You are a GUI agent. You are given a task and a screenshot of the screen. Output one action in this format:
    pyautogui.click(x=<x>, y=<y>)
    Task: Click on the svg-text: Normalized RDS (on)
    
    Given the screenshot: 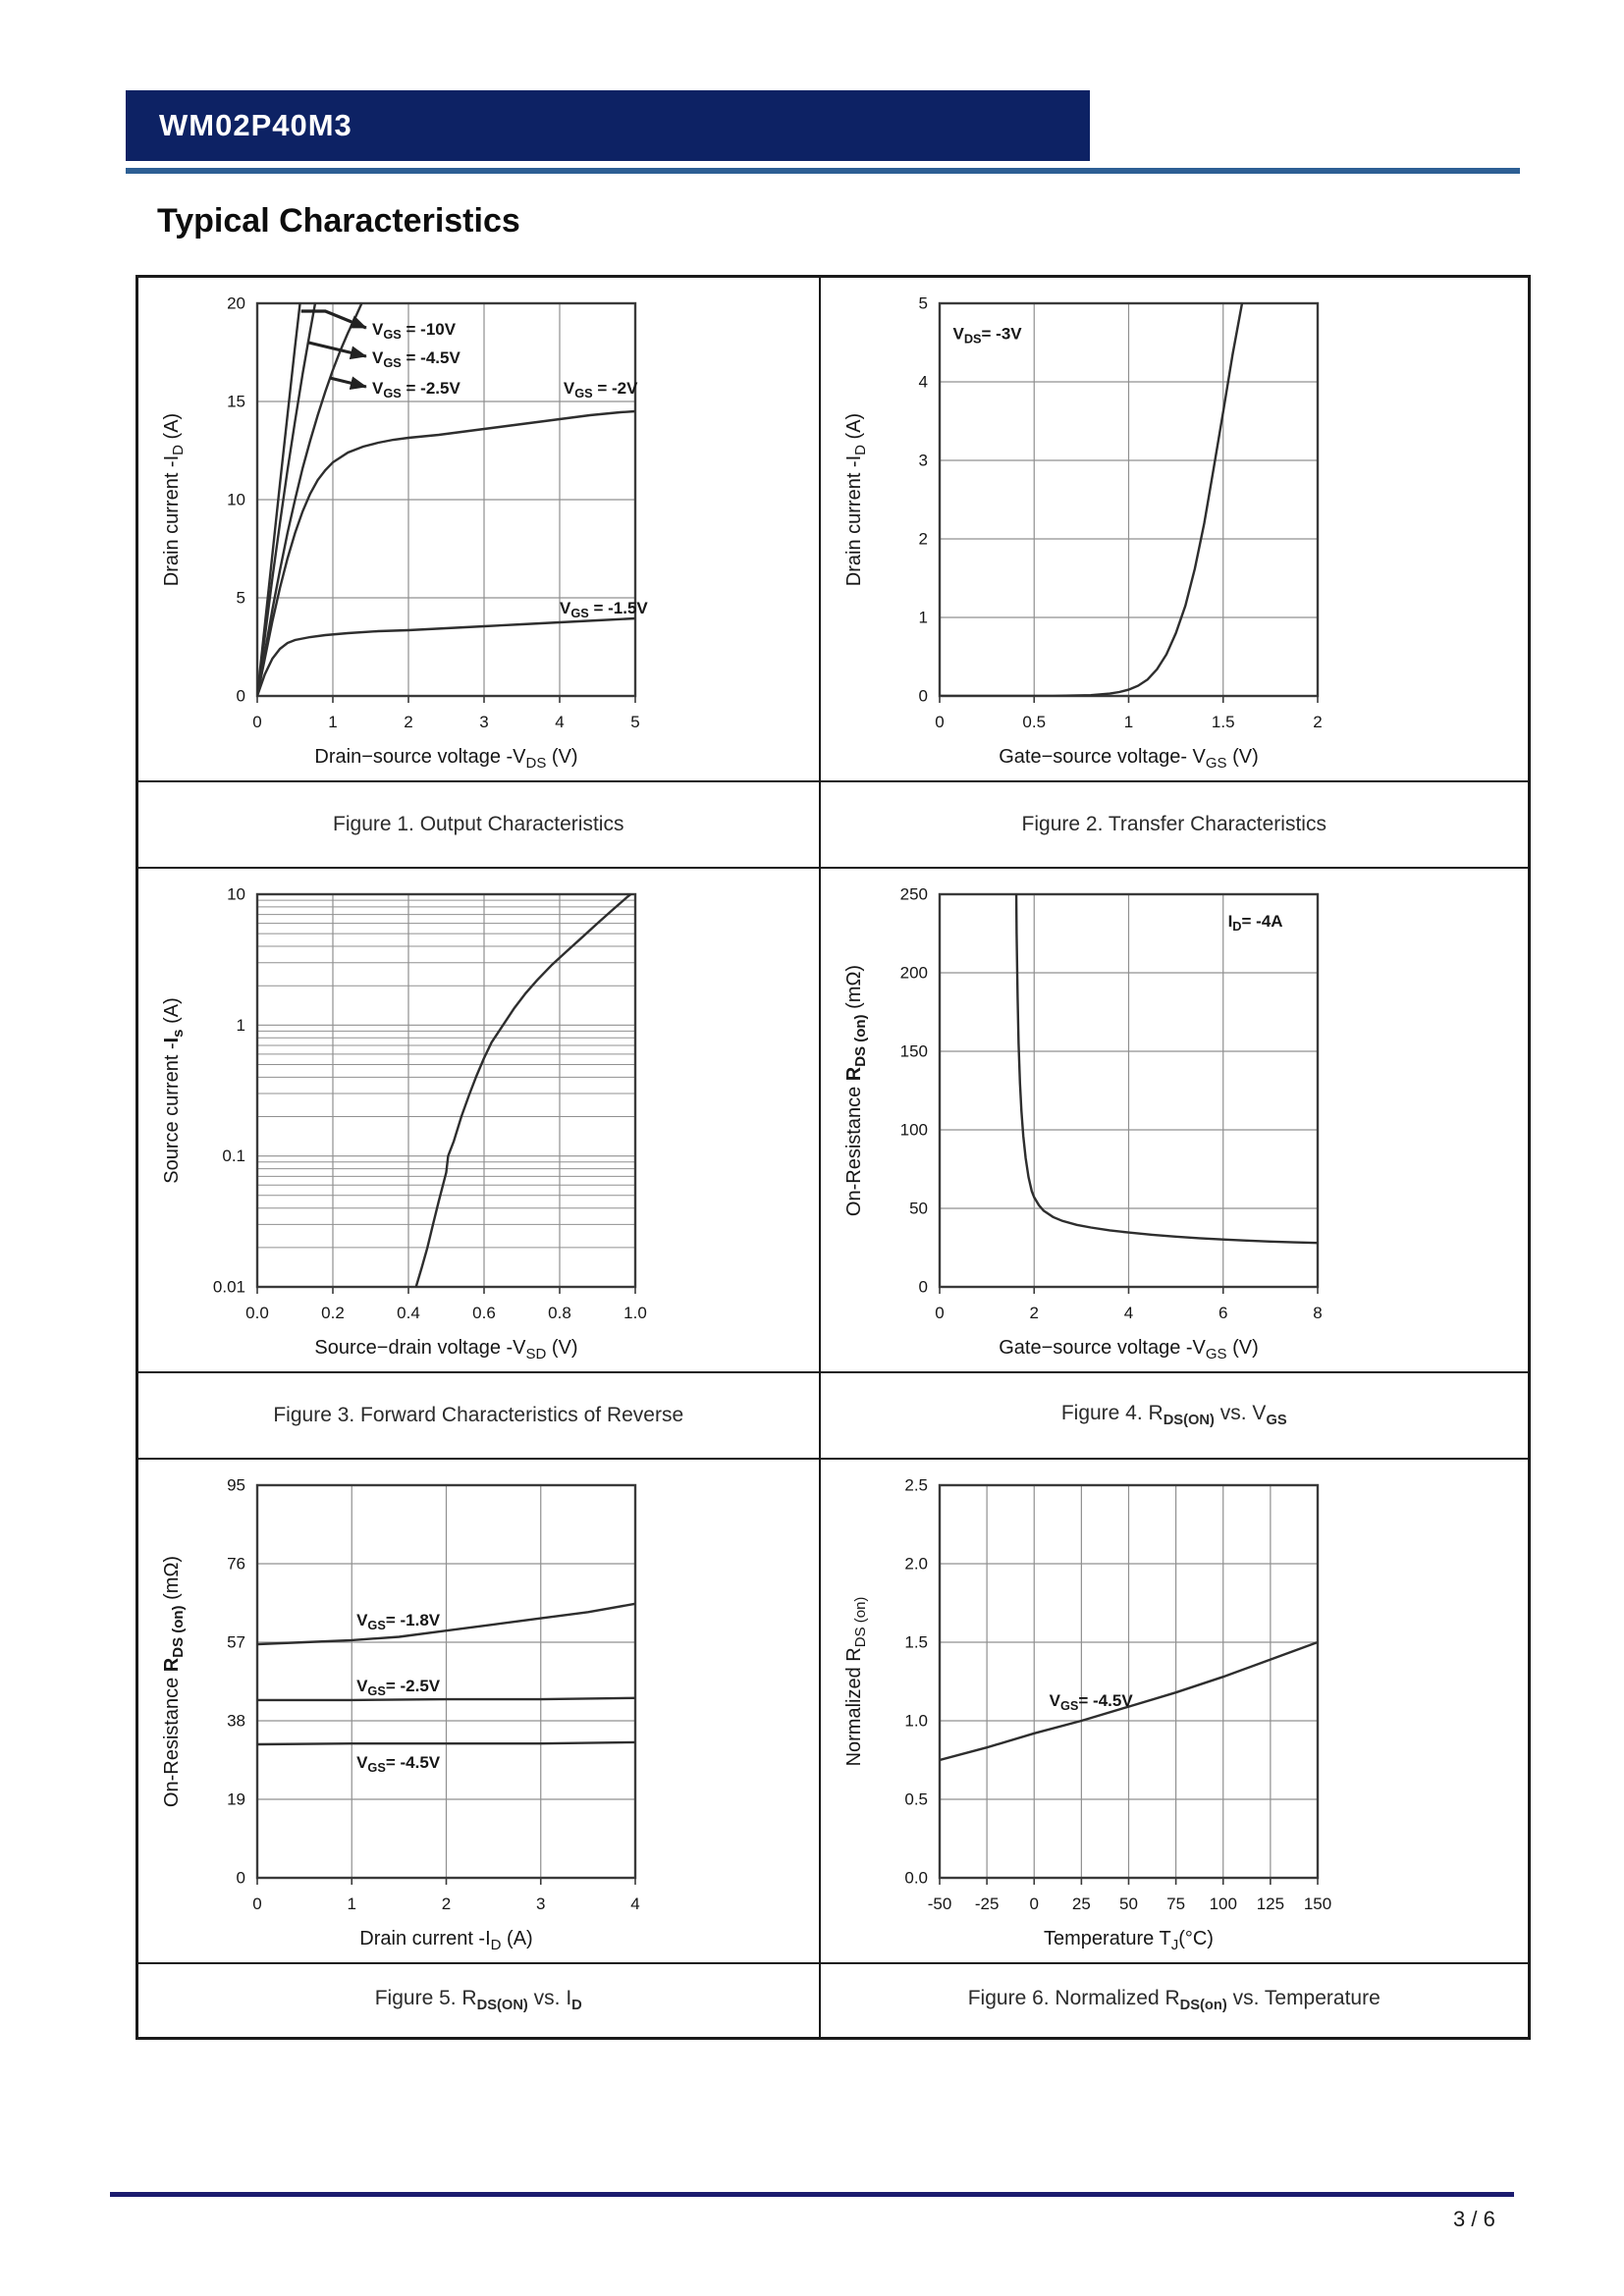 What is the action you would take?
    pyautogui.click(x=856, y=1682)
    